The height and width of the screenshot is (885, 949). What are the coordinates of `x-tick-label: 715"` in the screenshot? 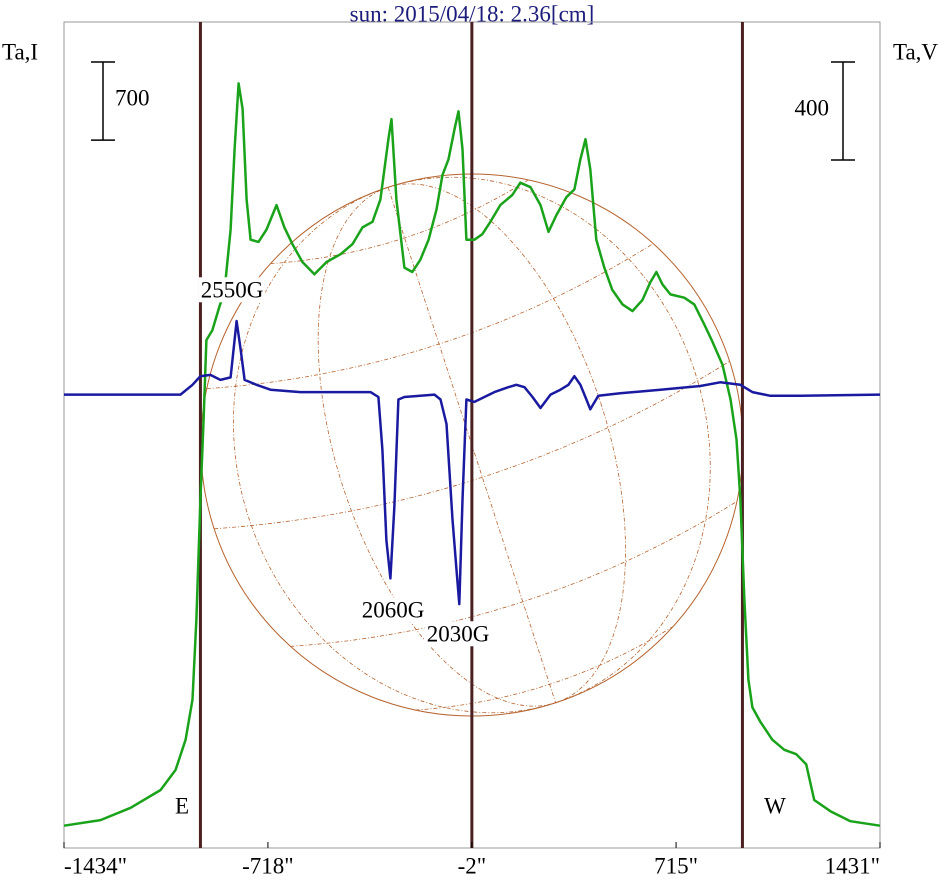 It's located at (676, 865).